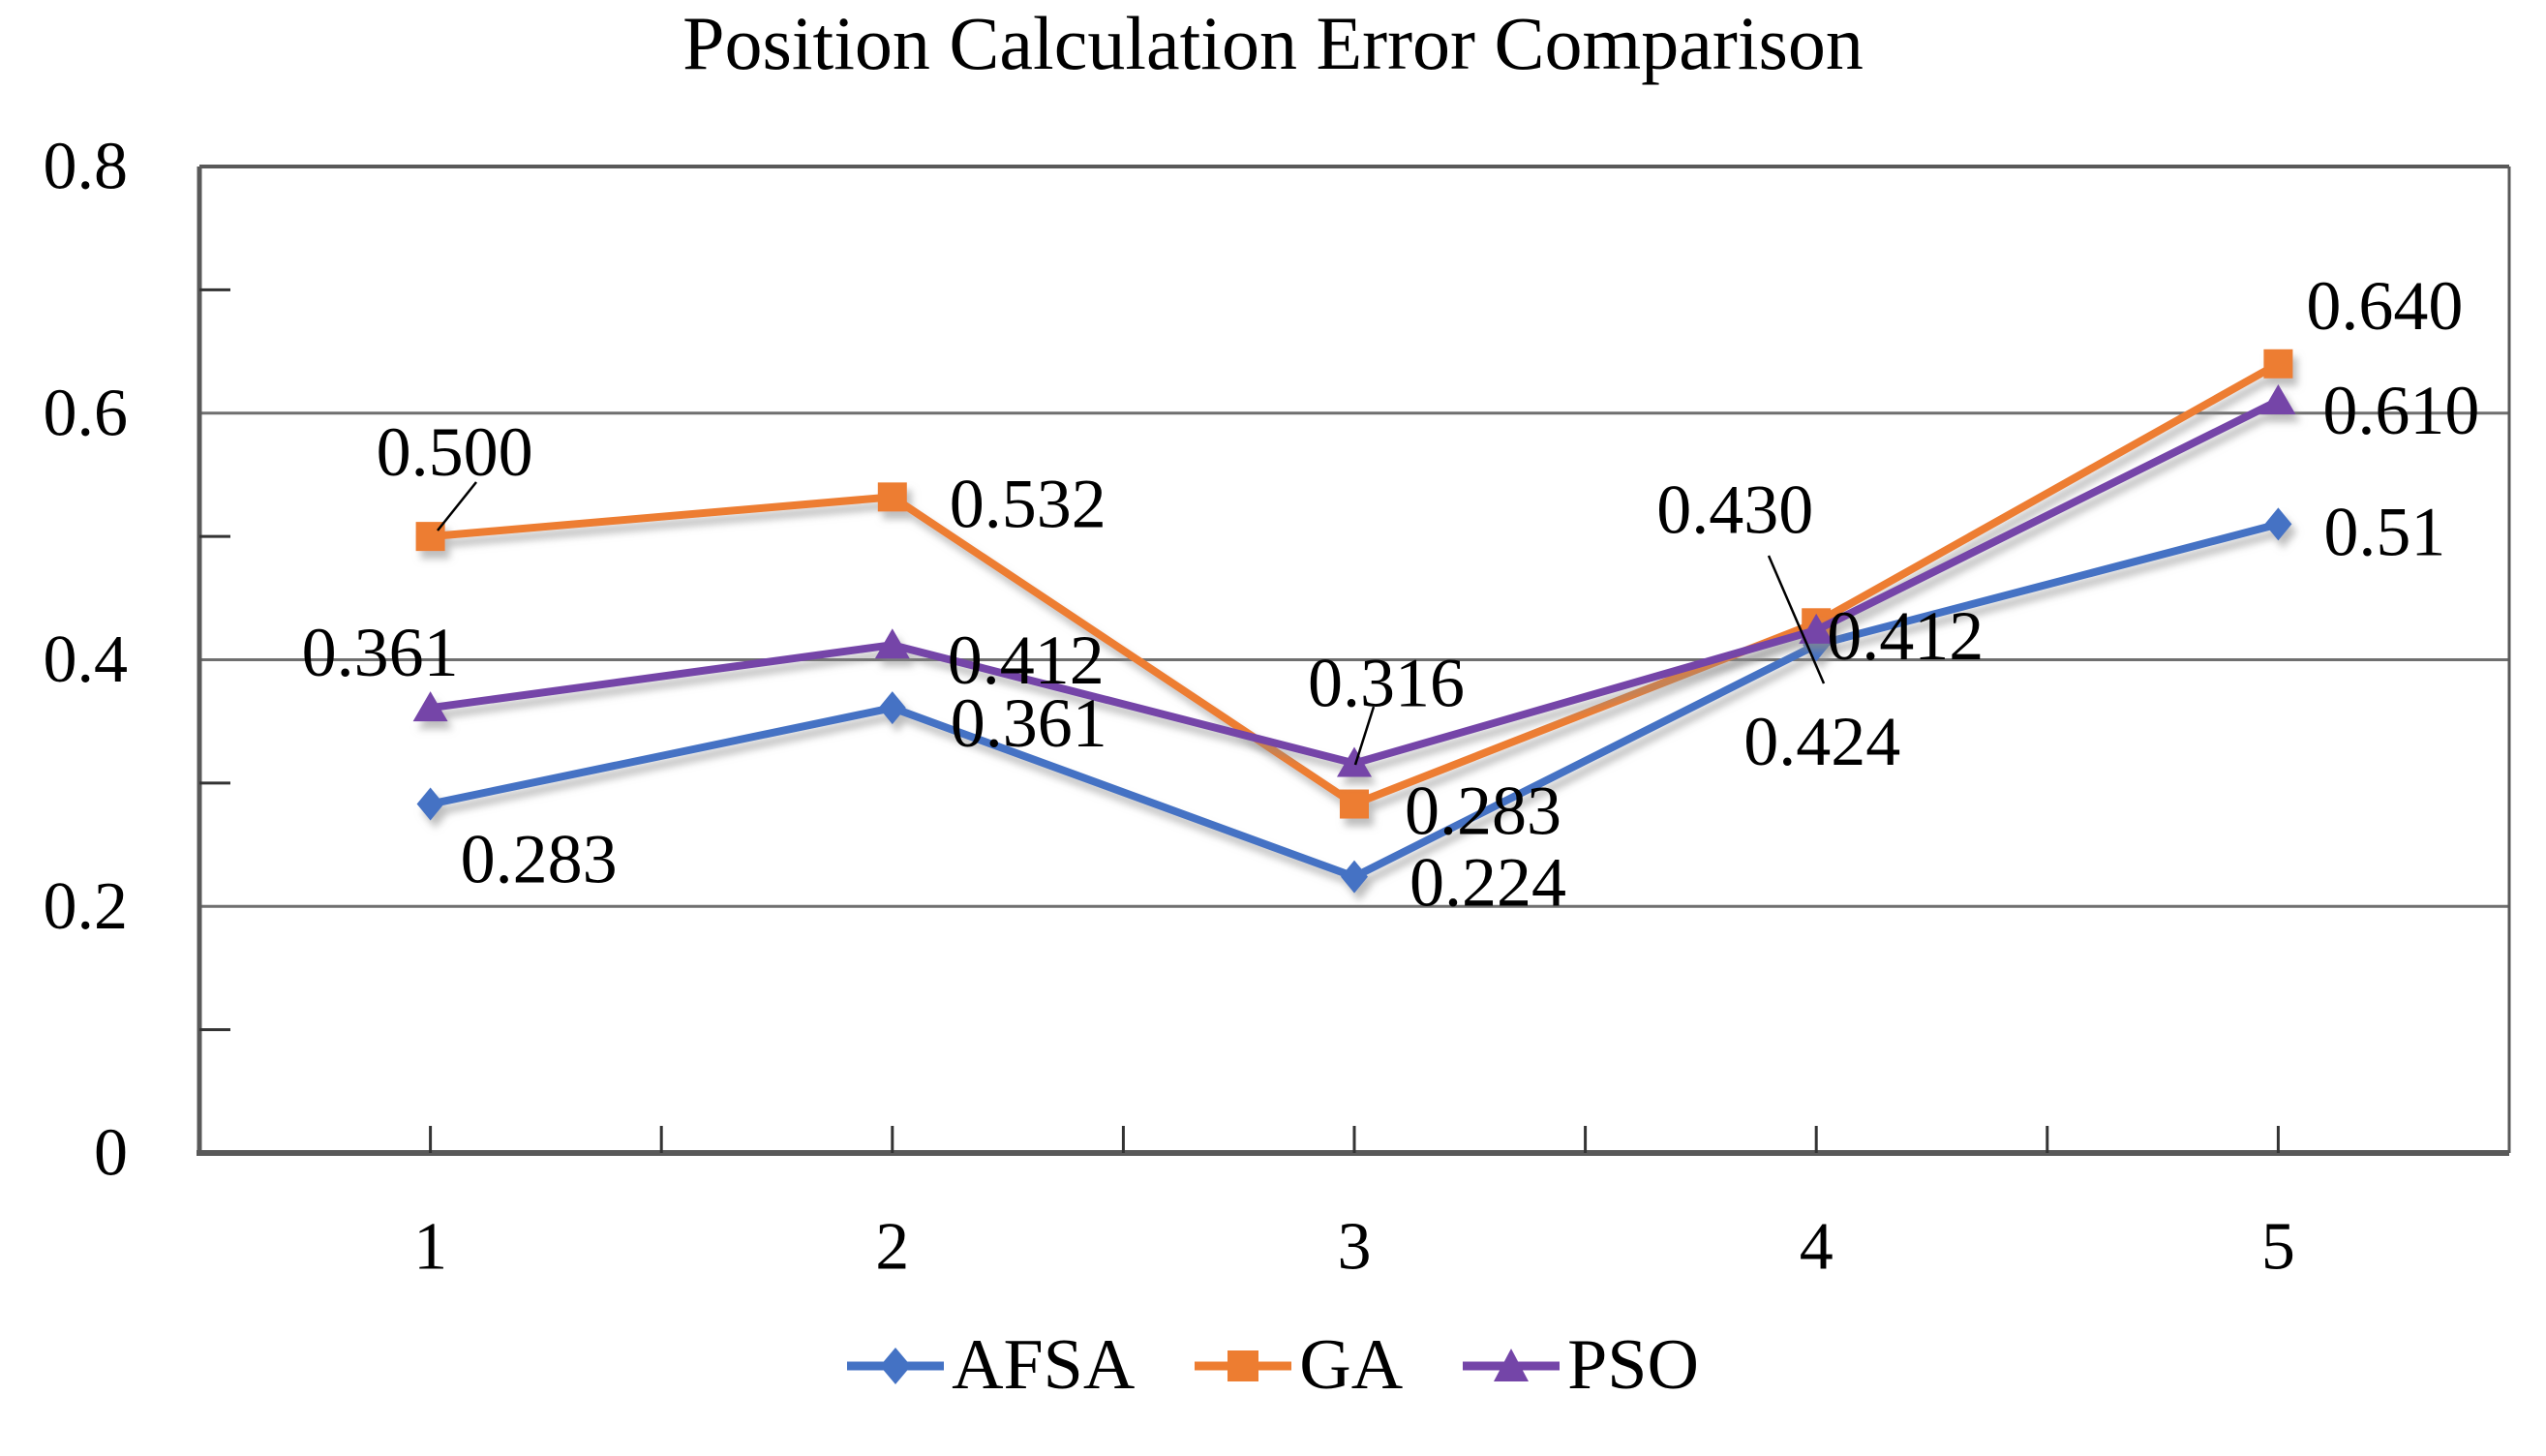  Describe the element at coordinates (1028, 504) in the screenshot. I see `data-label-ga-2: 0.532` at that location.